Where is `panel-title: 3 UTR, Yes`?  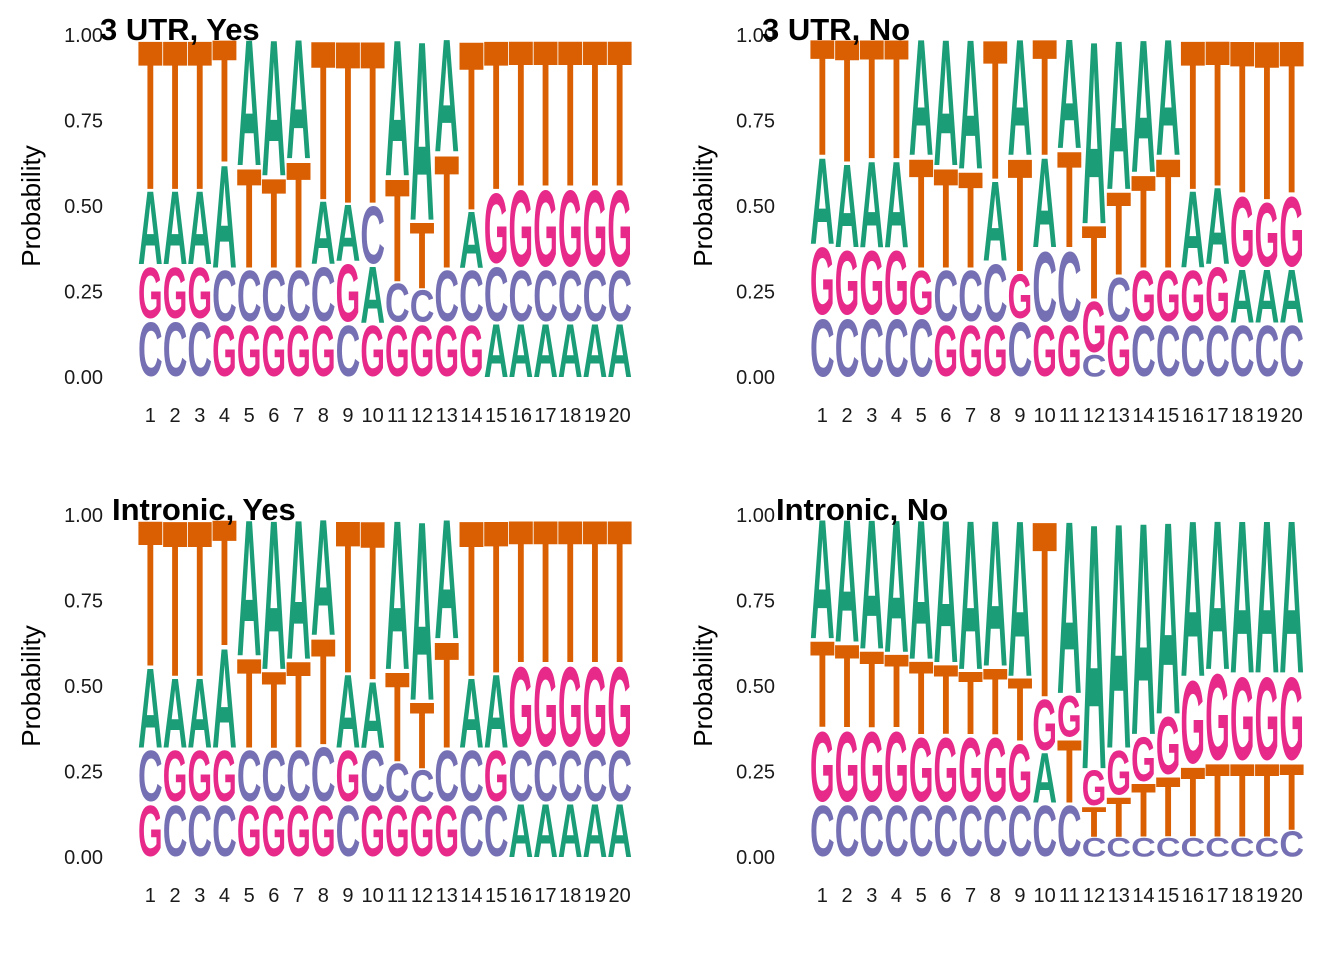 panel-title: 3 UTR, Yes is located at coordinates (180, 29).